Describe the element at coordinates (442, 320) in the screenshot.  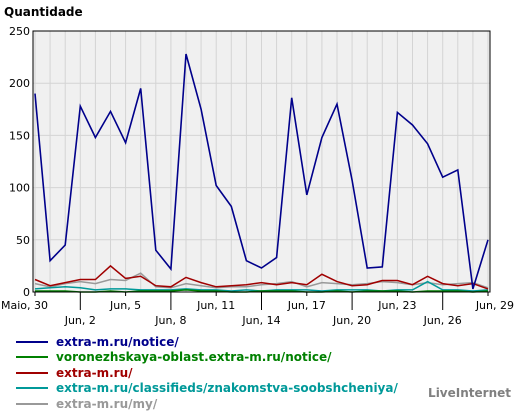
I see `x-tick-label: Jun, 26` at that location.